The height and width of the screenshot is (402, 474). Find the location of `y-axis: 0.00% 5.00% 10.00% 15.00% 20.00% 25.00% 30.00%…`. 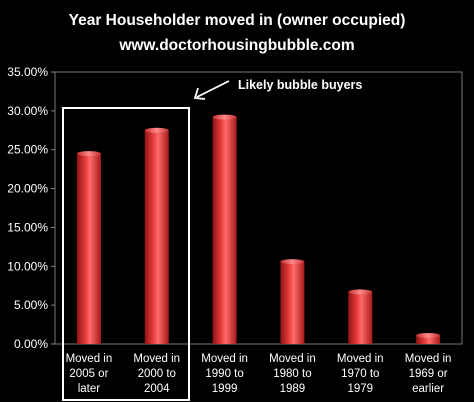

y-axis: 0.00% 5.00% 10.00% 15.00% 20.00% 25.00% 30.00%… is located at coordinates (31, 208).